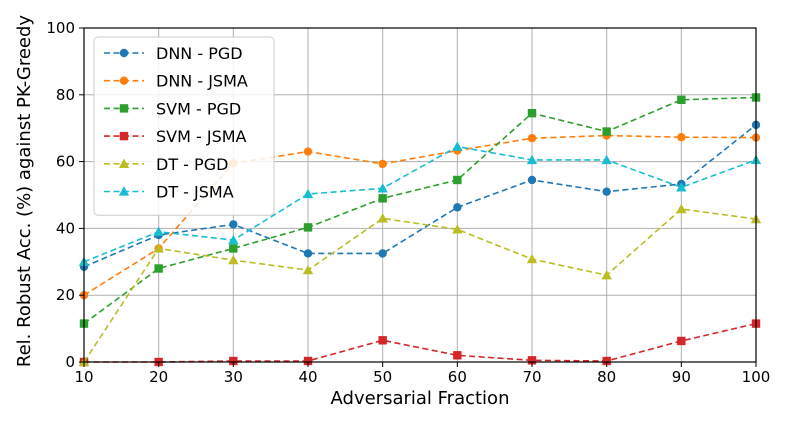 The image size is (793, 431). What do you see at coordinates (65, 95) in the screenshot?
I see `y-tick-label: 80` at bounding box center [65, 95].